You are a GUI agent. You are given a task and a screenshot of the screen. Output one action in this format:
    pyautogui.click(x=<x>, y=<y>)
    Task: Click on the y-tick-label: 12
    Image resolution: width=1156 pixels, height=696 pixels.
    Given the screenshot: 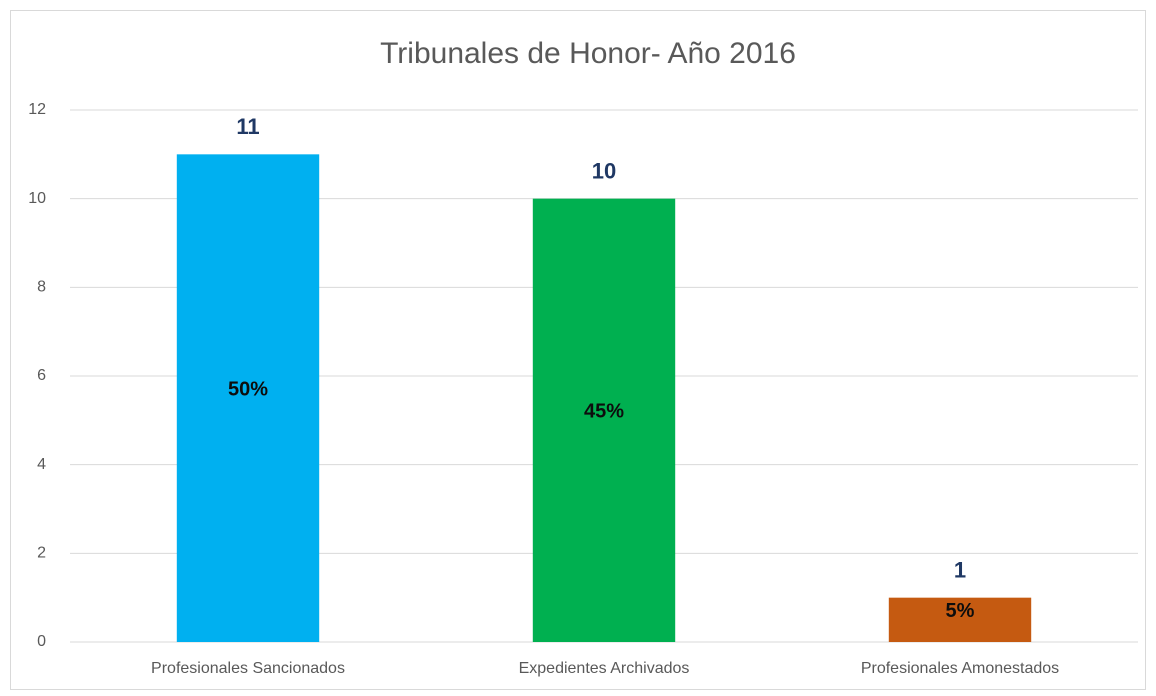 What is the action you would take?
    pyautogui.click(x=37, y=109)
    